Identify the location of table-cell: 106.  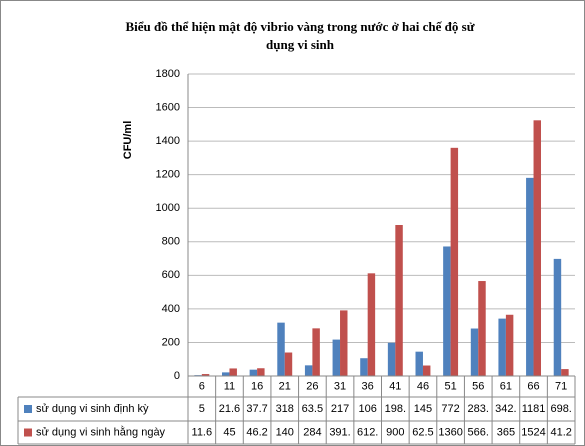
(367, 409).